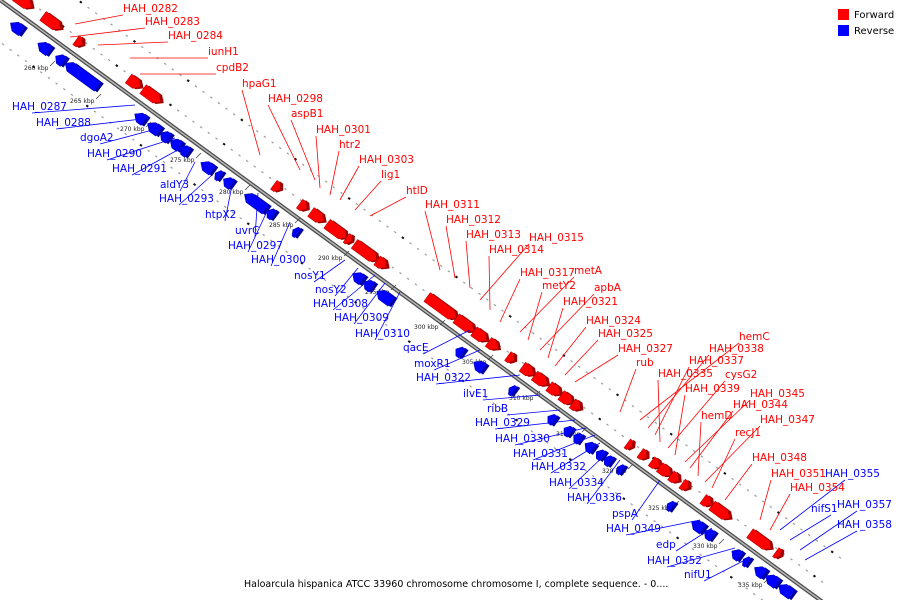 This screenshot has height=600, width=900. I want to click on reverse-gene-label: ribB, so click(497, 409).